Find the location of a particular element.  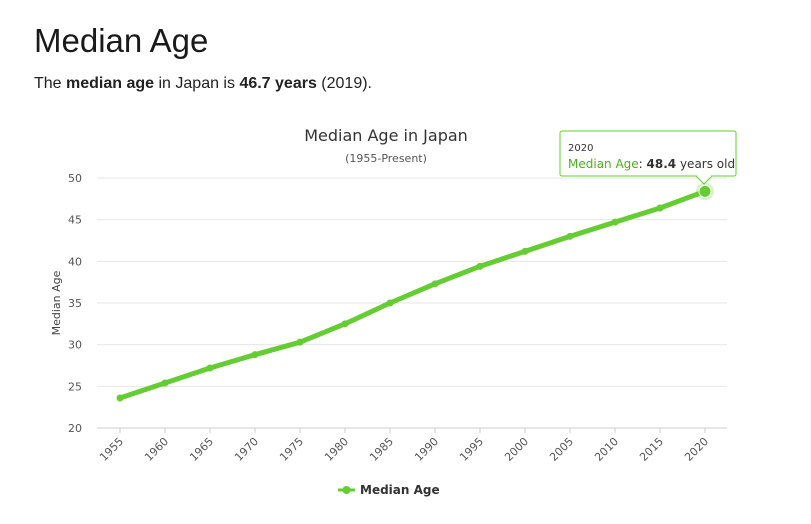

page-title: Median Age is located at coordinates (121, 40).